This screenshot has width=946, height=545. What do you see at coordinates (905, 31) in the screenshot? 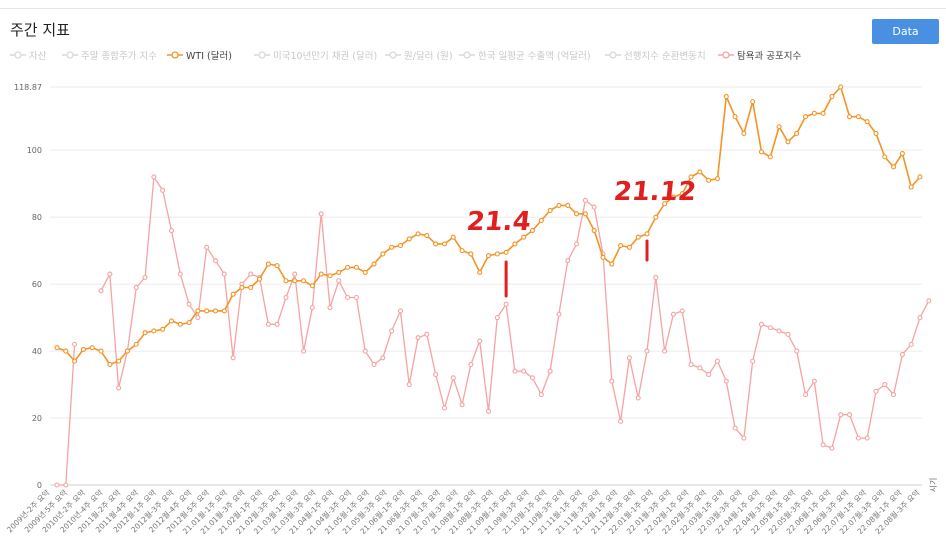
I see `data-button: Data` at bounding box center [905, 31].